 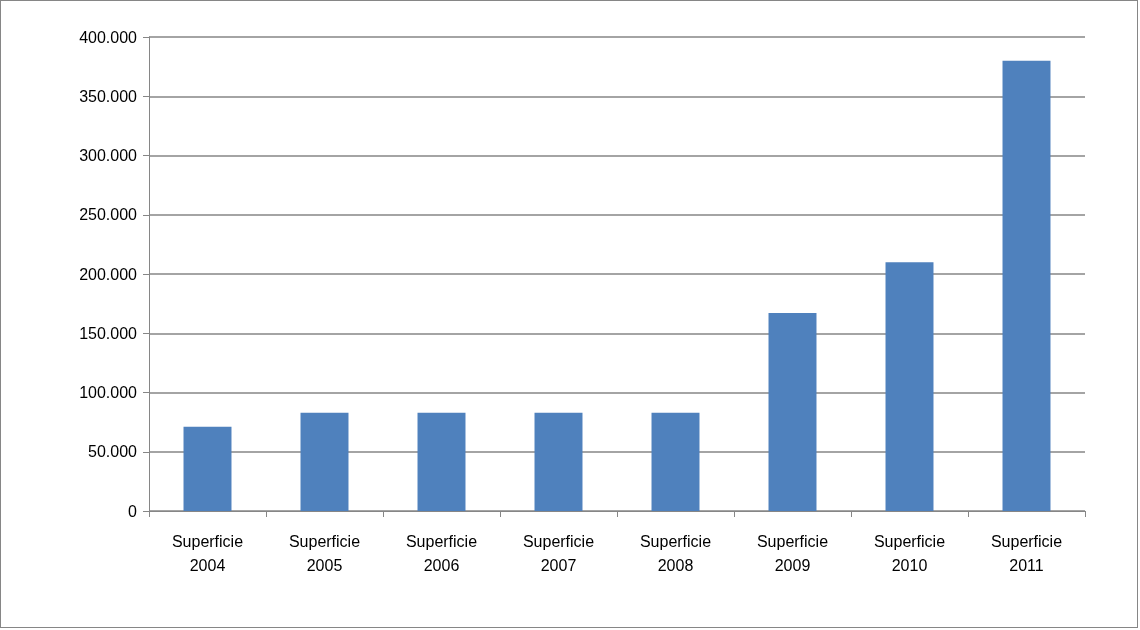 What do you see at coordinates (207, 553) in the screenshot?
I see `x-tick-label: Superficie 2004` at bounding box center [207, 553].